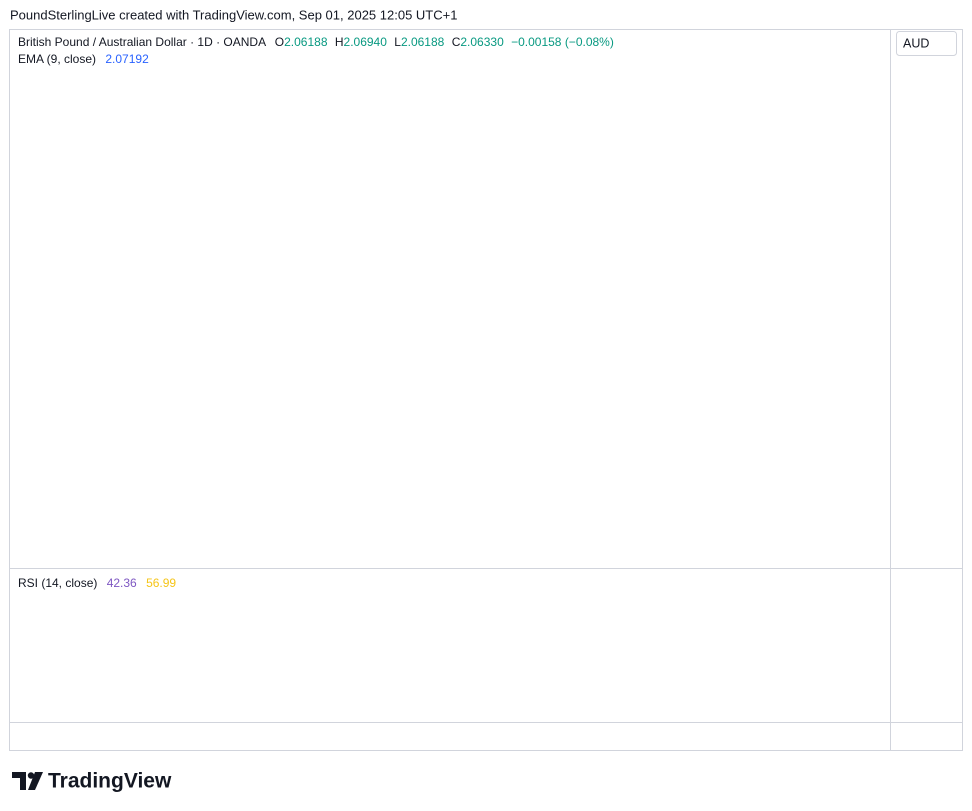 The width and height of the screenshot is (972, 811). I want to click on currency-box, so click(926, 43).